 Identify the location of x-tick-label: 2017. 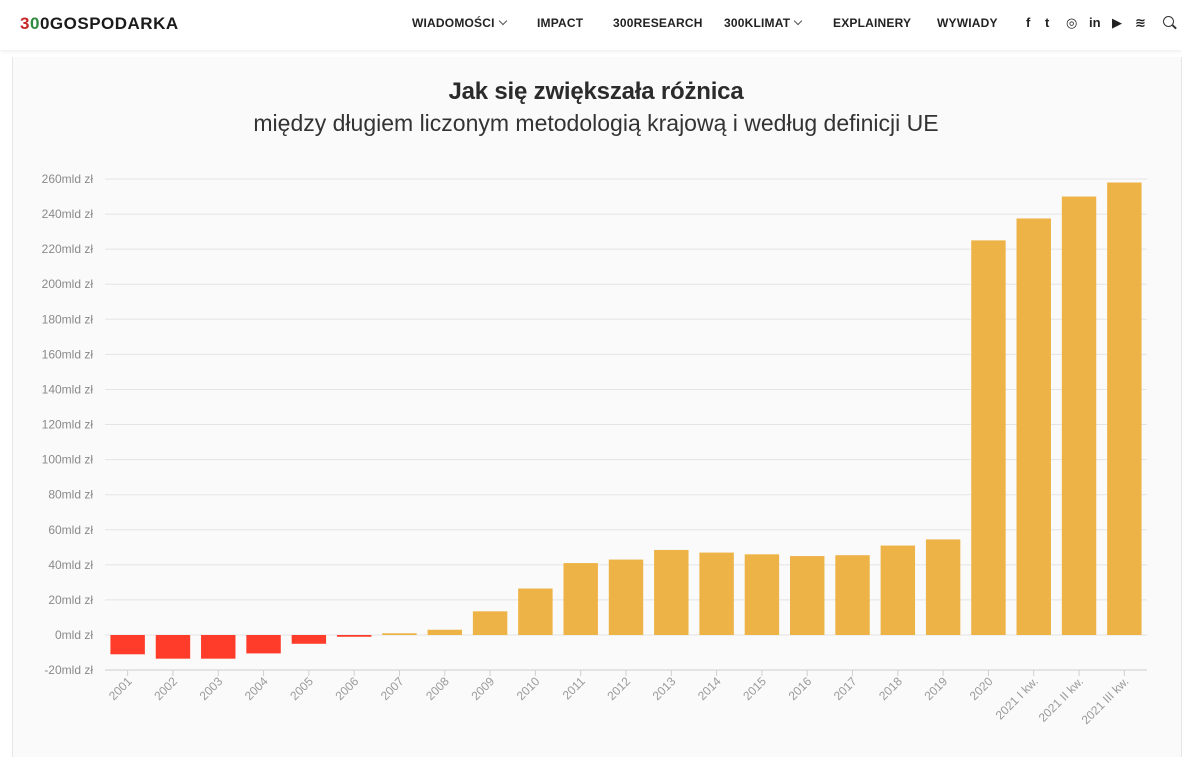
(845, 688).